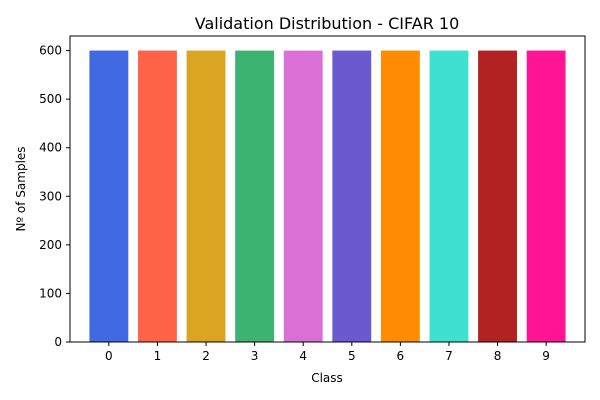 This screenshot has width=600, height=400. Describe the element at coordinates (158, 356) in the screenshot. I see `x-tick-label: 1` at that location.